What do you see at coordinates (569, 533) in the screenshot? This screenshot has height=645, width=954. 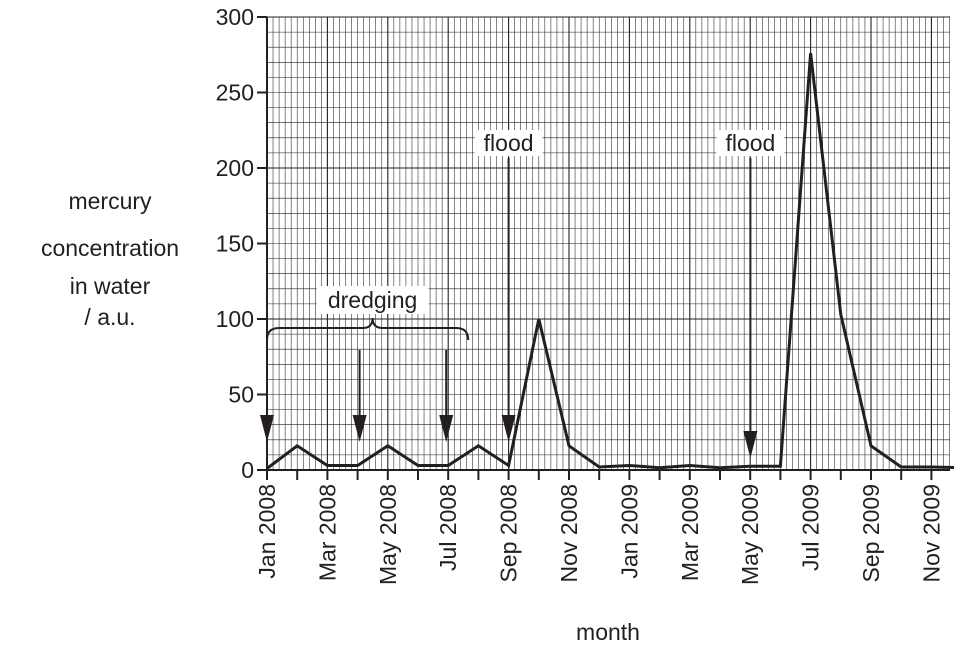 I see `x-tick-label: Nov 2008` at bounding box center [569, 533].